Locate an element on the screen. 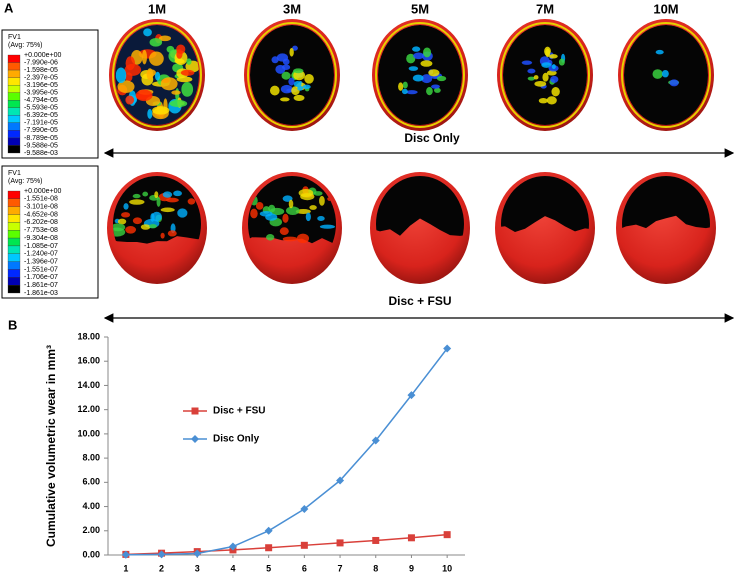 This screenshot has width=738, height=577. y-tick-label: 16.00 is located at coordinates (88, 361).